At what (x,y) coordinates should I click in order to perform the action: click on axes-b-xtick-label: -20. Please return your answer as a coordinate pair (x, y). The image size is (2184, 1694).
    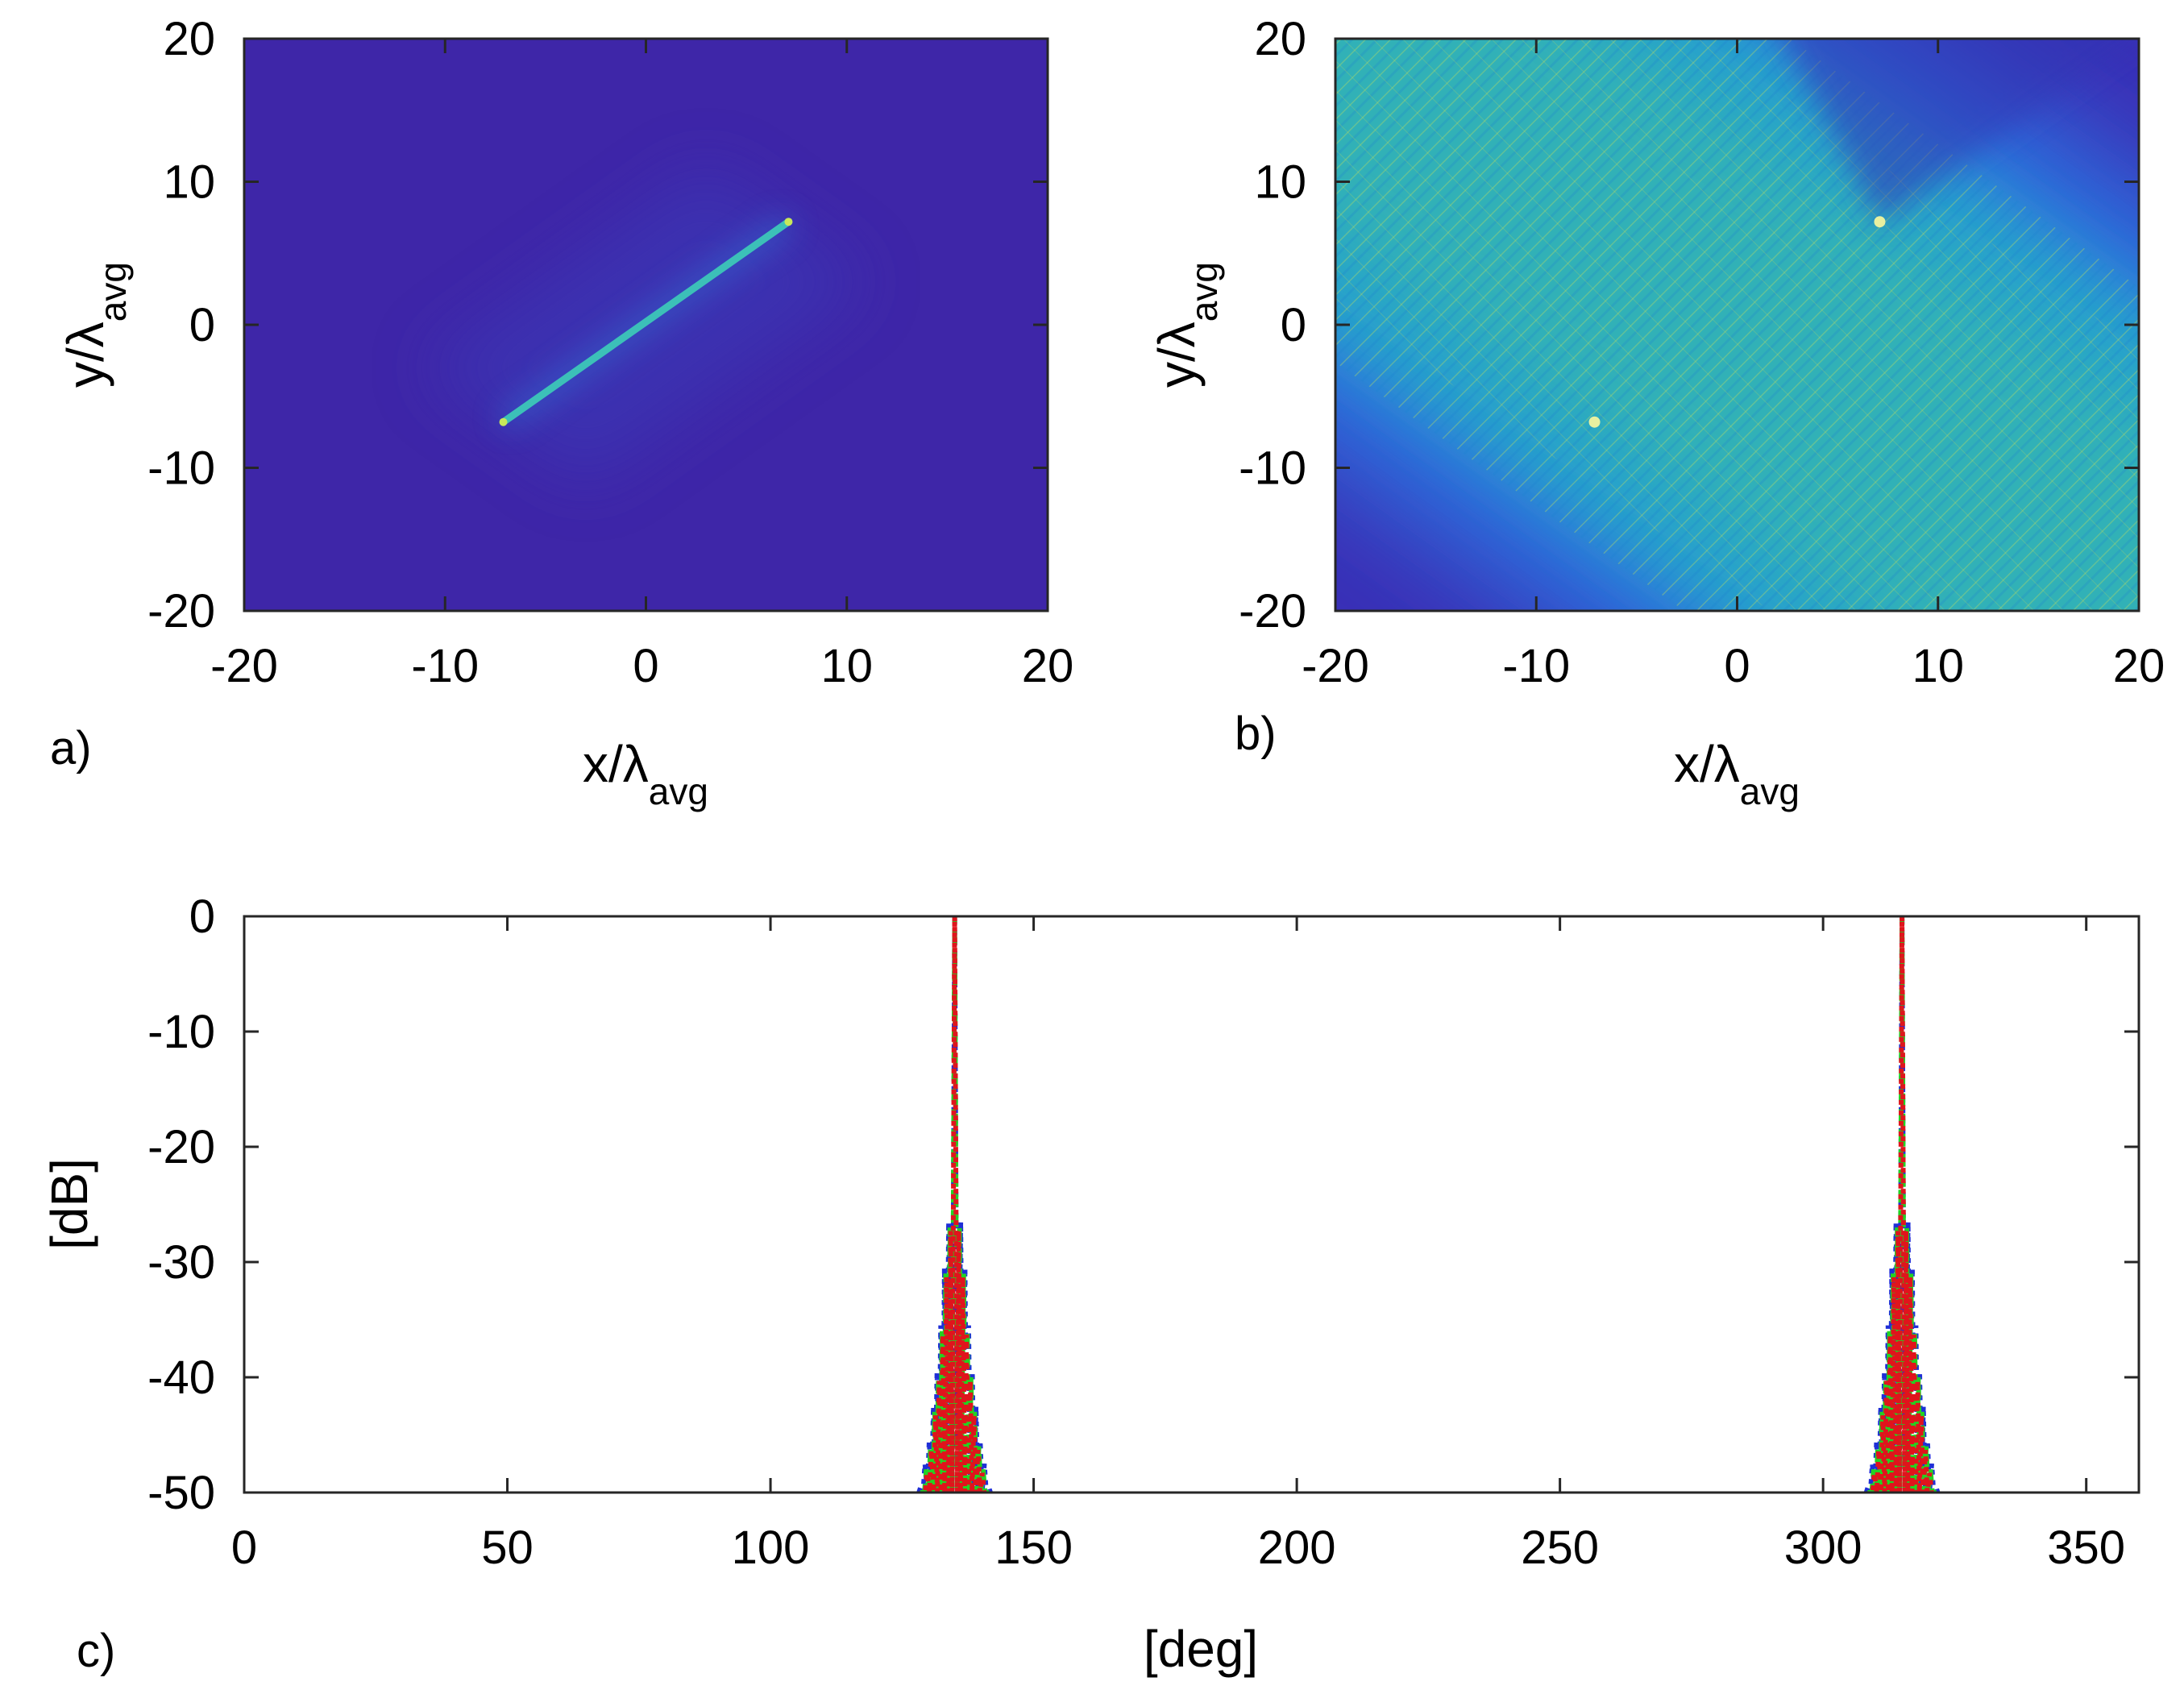
    Looking at the image, I should click on (1335, 666).